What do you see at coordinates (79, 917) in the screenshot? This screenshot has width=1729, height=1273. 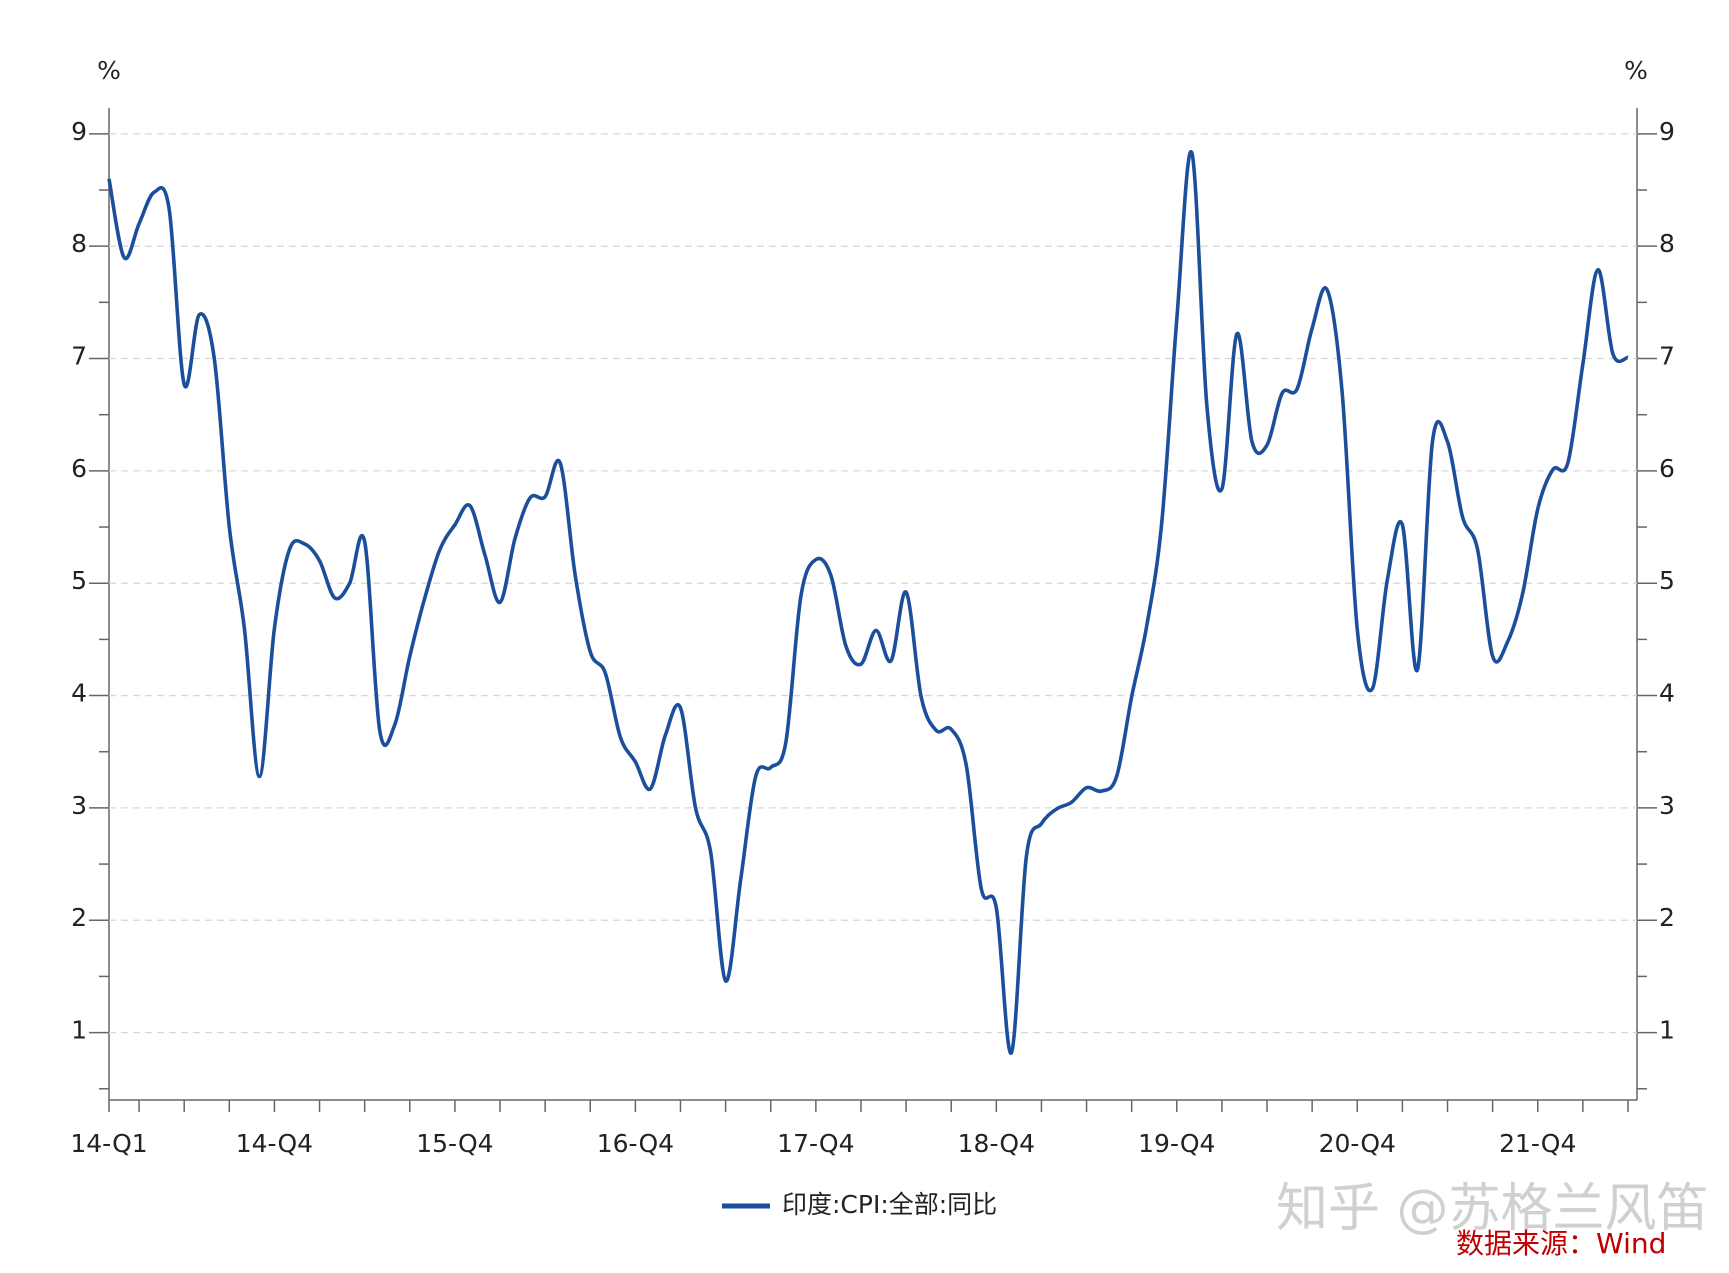 I see `y-tick-label: 2` at bounding box center [79, 917].